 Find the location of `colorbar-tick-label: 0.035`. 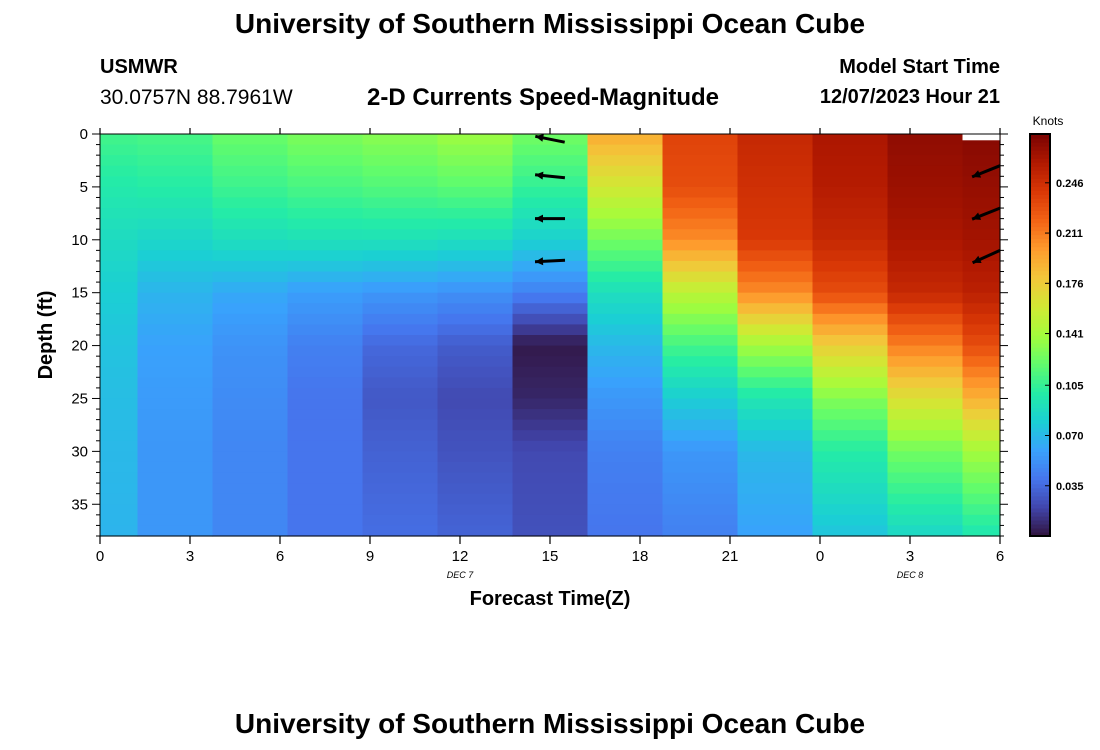

colorbar-tick-label: 0.035 is located at coordinates (1070, 487).